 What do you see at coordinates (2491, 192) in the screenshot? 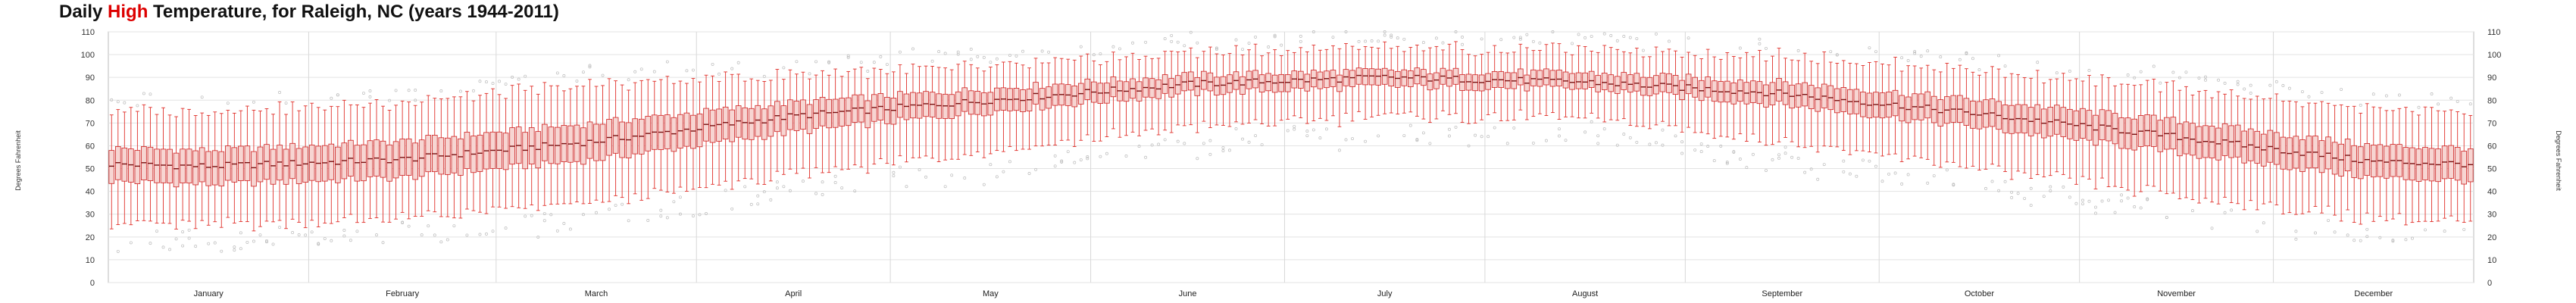
I see `y-tick-label-right: 40` at bounding box center [2491, 192].